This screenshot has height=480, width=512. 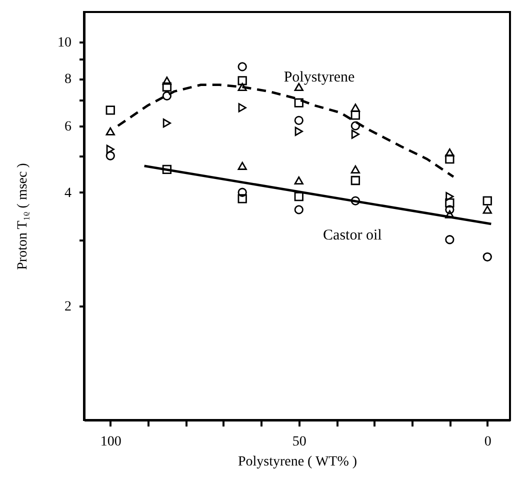 I want to click on y-axis-title: Proton T₁ᵨ ( msec ), so click(x=23, y=216).